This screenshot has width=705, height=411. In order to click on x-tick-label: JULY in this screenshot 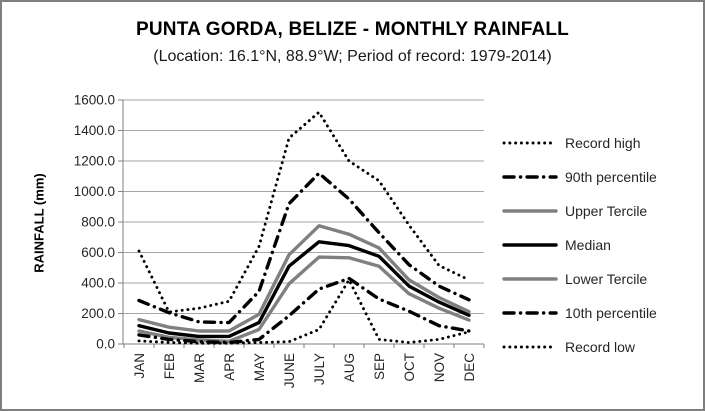, I will do `click(319, 369)`.